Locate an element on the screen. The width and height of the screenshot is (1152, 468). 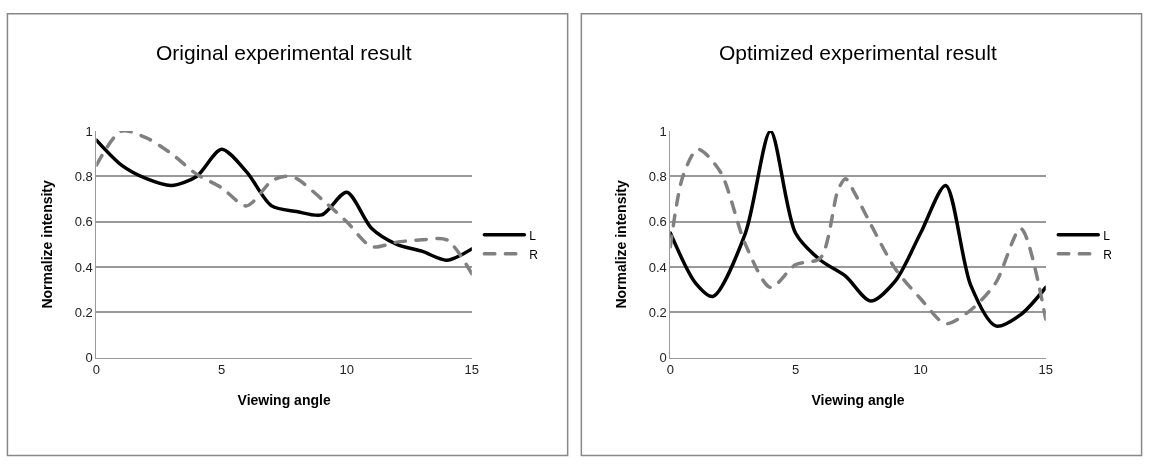
chart-title: Optimized experimental result is located at coordinates (858, 52).